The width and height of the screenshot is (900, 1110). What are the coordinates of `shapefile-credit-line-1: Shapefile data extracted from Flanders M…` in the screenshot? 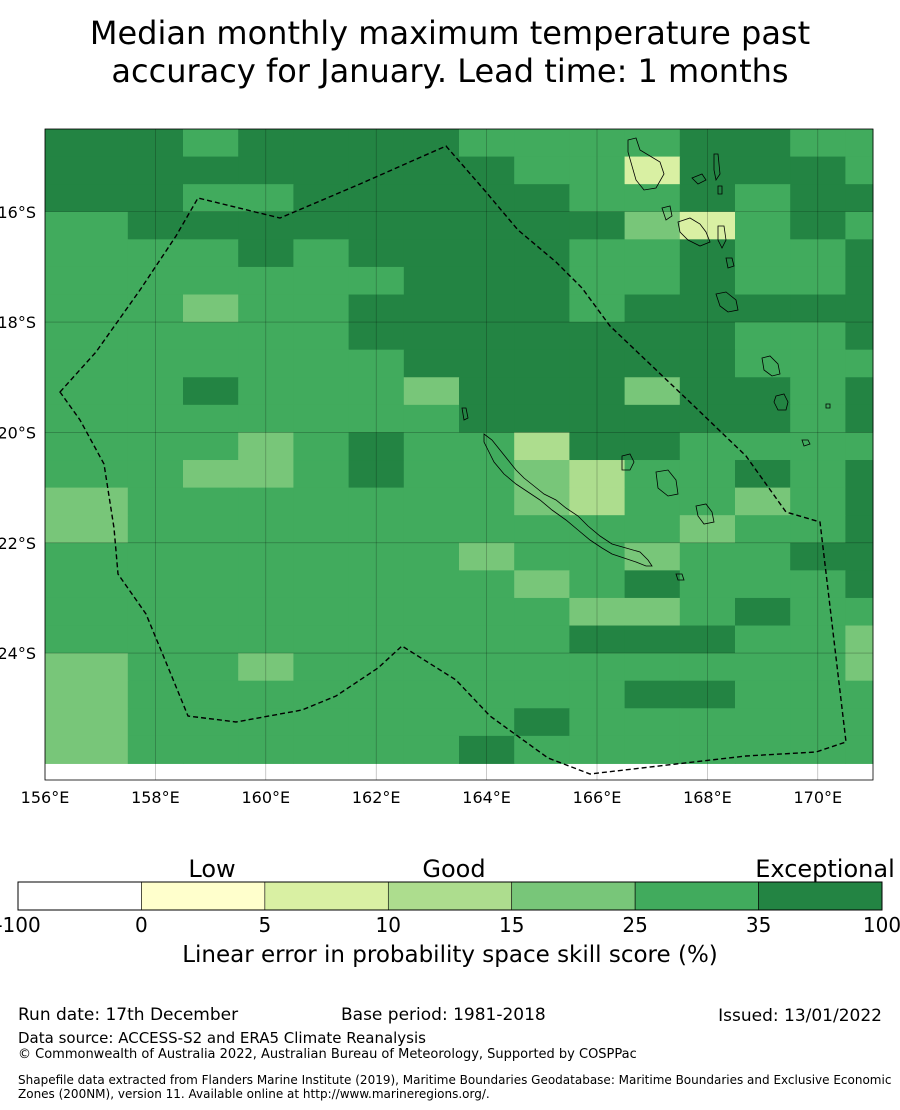 It's located at (455, 1080).